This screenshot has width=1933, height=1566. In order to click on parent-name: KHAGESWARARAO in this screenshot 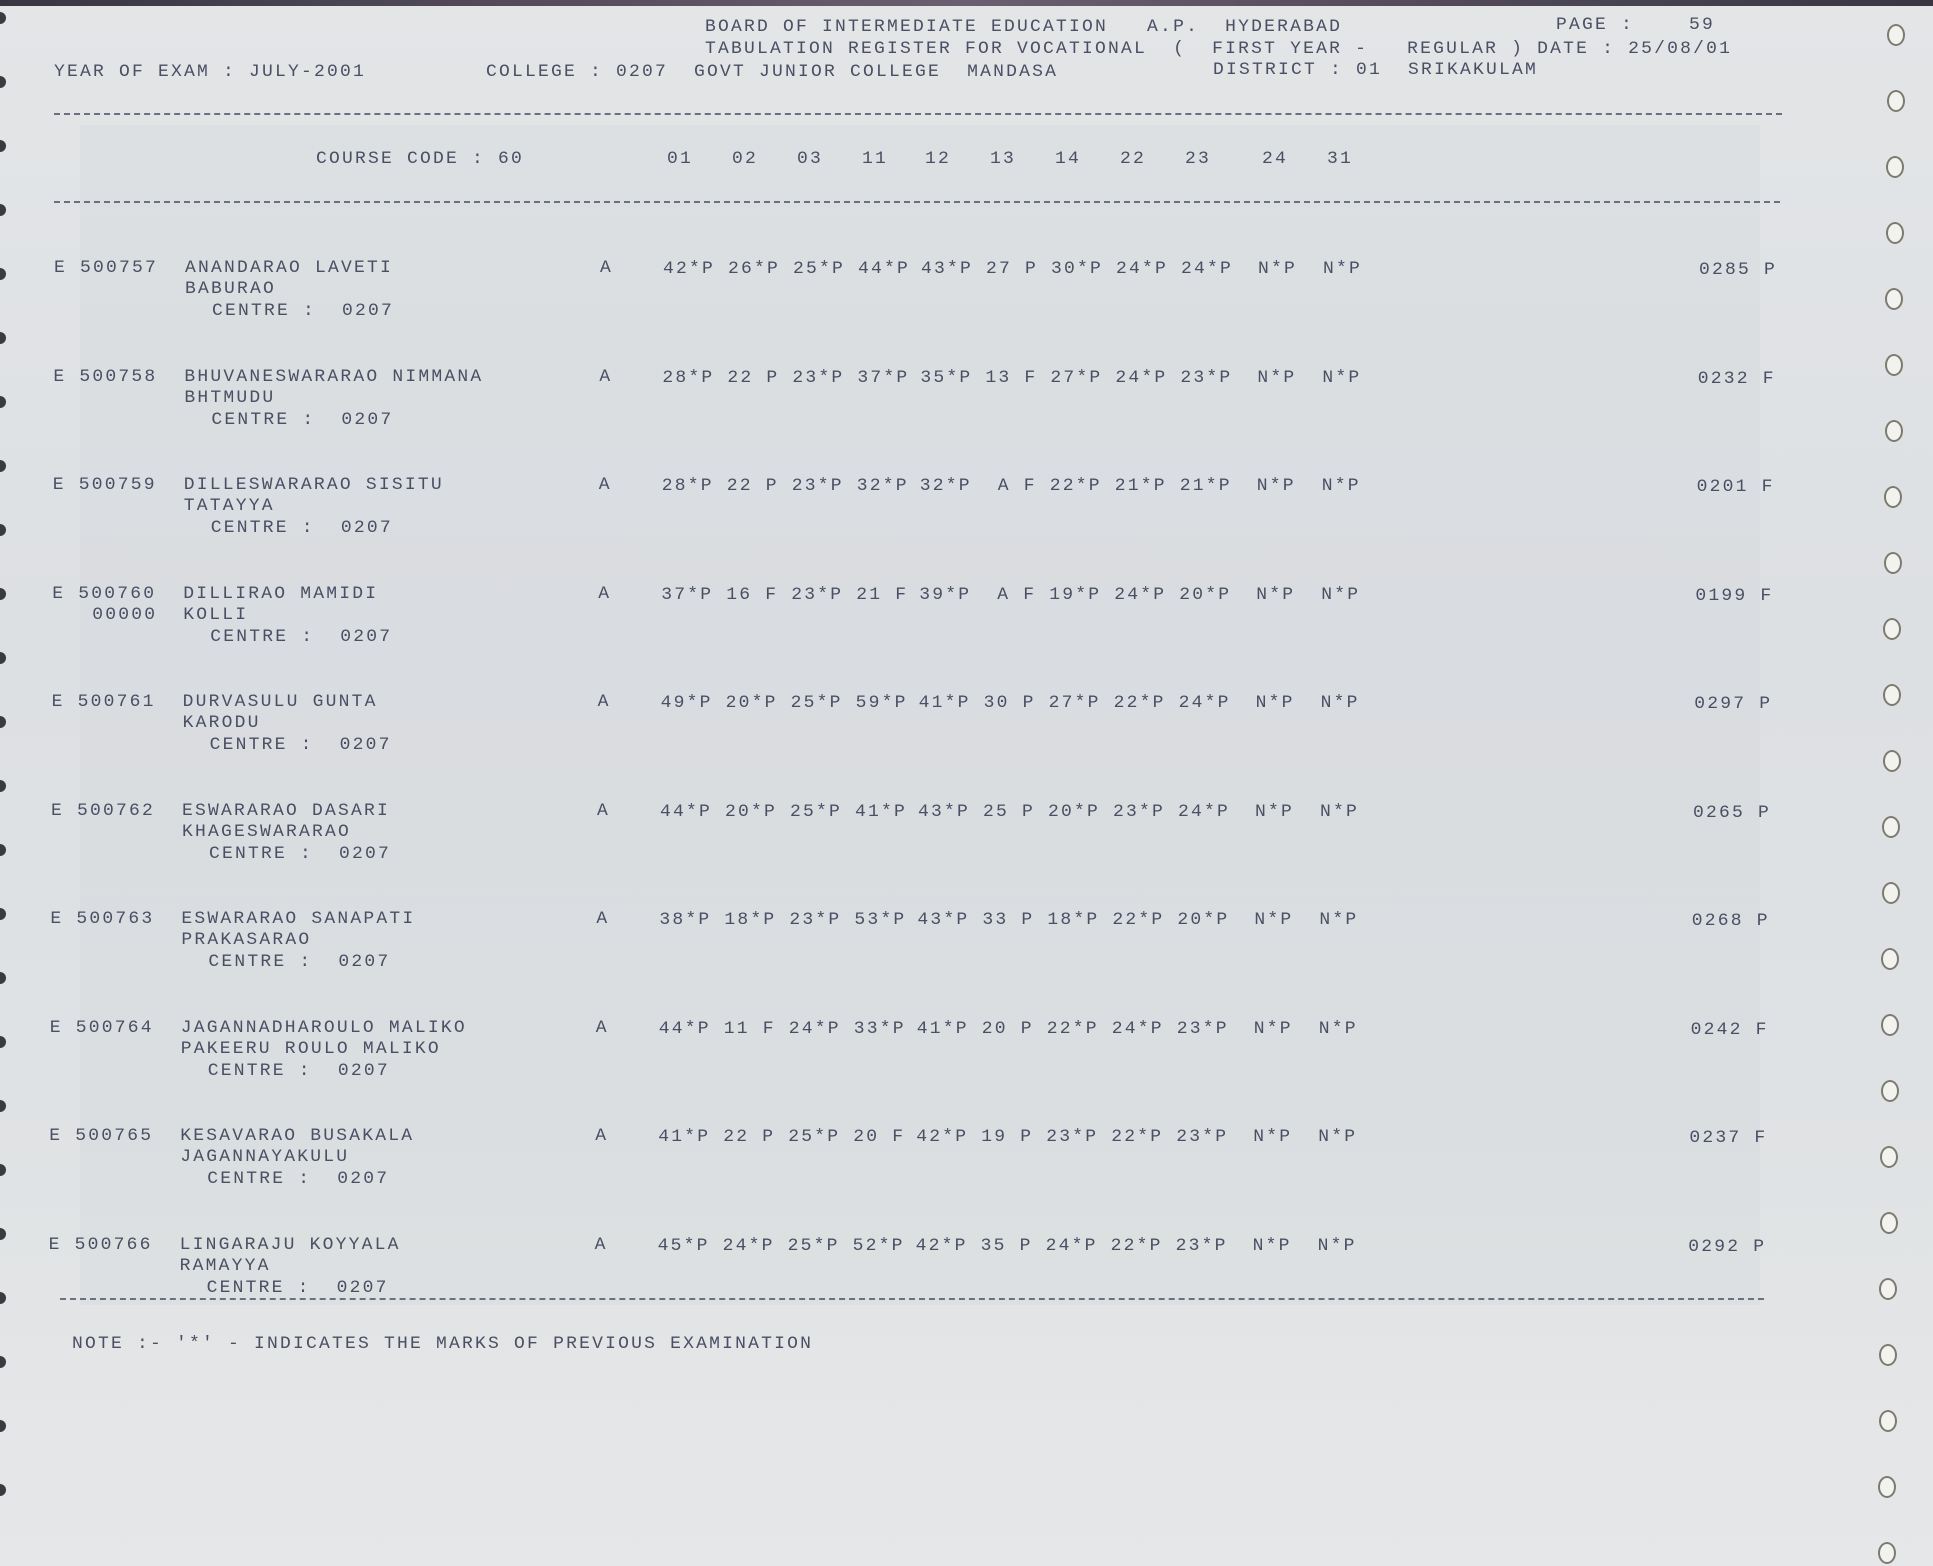, I will do `click(267, 831)`.